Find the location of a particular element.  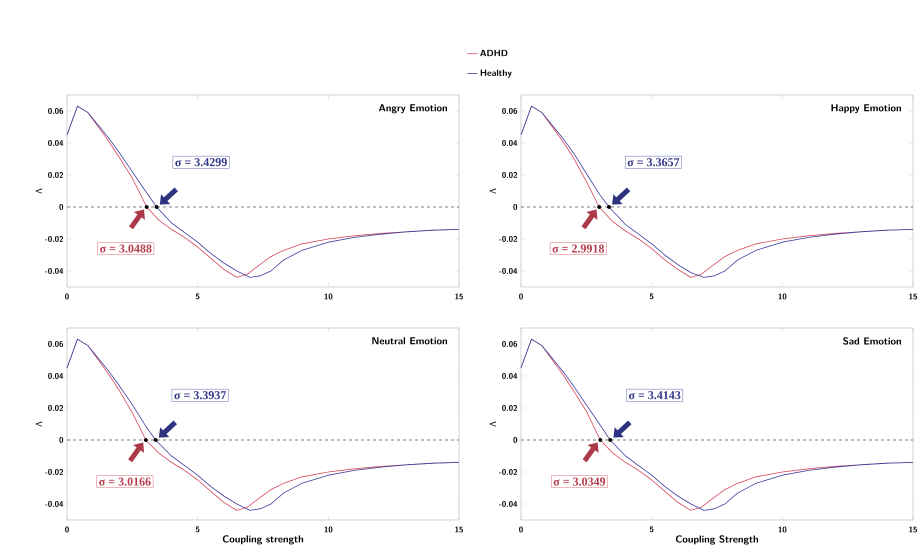

text: Angry Emotion is located at coordinates (413, 109).